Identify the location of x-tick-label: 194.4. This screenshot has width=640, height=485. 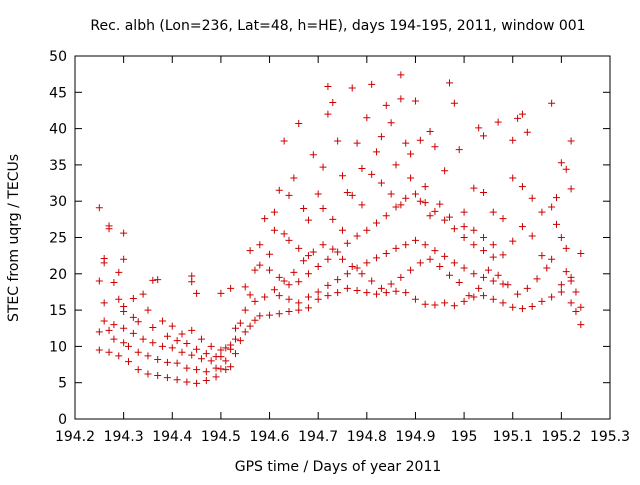
(172, 437).